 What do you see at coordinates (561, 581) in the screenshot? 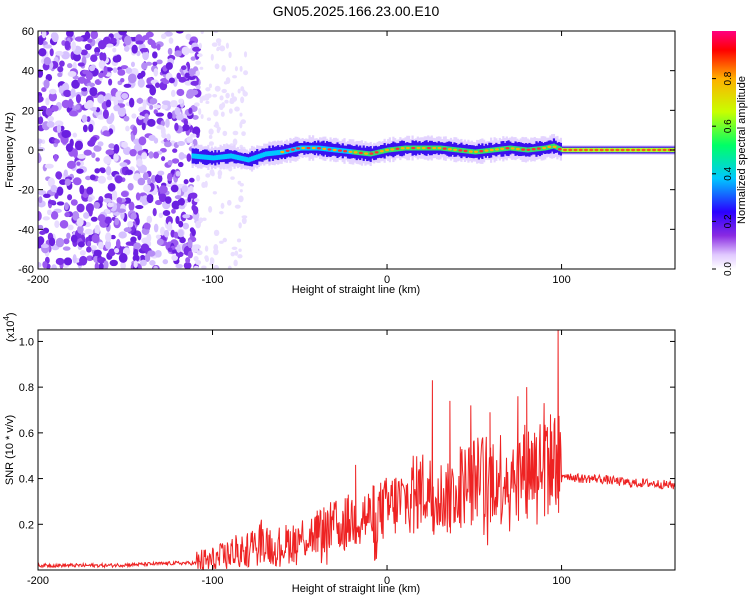
I see `snr-x-tick-label: 100` at bounding box center [561, 581].